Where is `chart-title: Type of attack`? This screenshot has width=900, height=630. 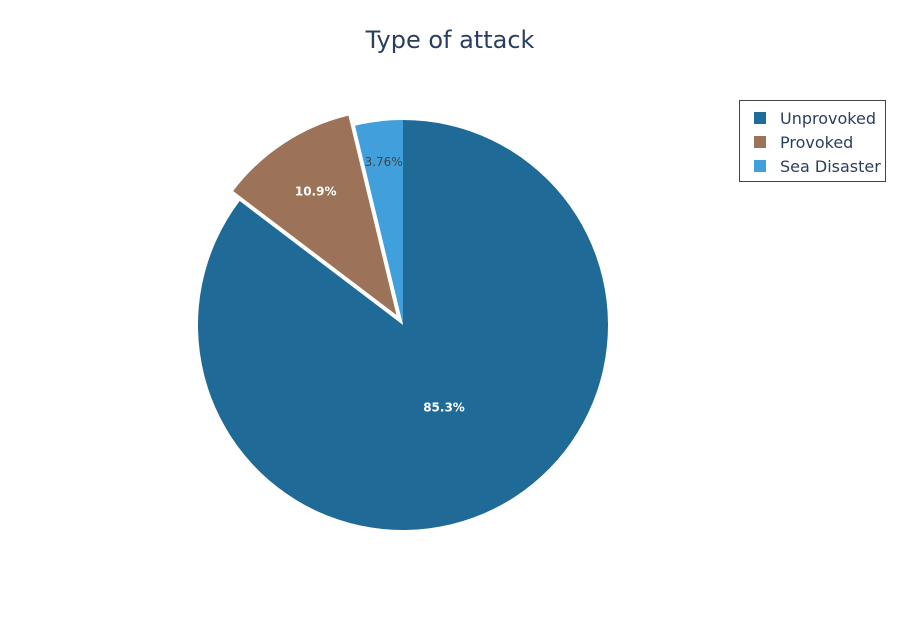 chart-title: Type of attack is located at coordinates (450, 40).